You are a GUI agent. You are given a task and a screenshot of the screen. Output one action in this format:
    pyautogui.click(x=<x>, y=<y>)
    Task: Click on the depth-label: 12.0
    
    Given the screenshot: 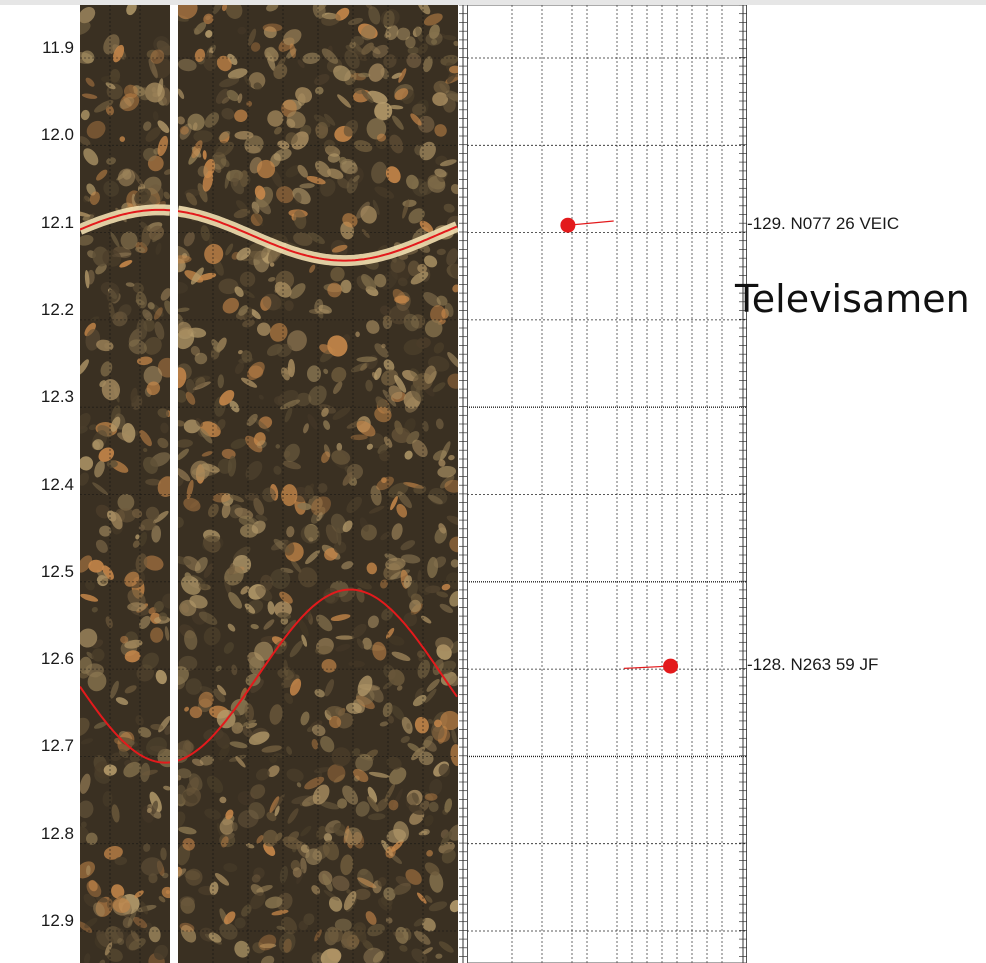 What is the action you would take?
    pyautogui.click(x=57, y=135)
    